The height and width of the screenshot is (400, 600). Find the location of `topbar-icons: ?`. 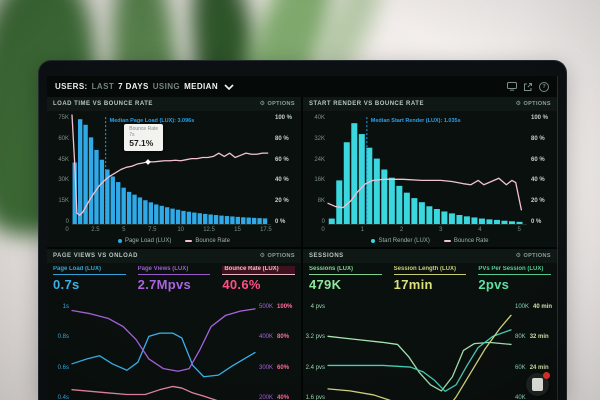

topbar-icons: ? is located at coordinates (528, 86).